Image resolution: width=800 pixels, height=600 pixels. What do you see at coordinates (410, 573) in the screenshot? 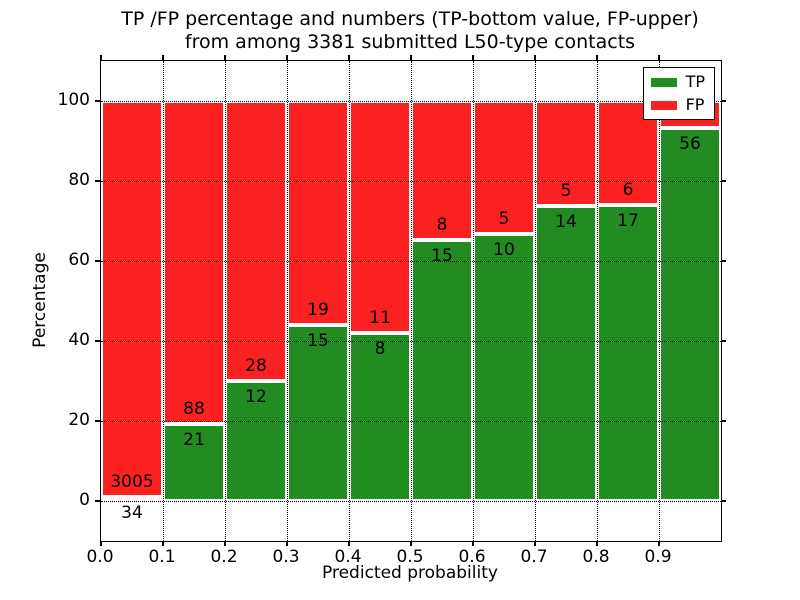
I see `x-axis-label: Predicted probability` at bounding box center [410, 573].